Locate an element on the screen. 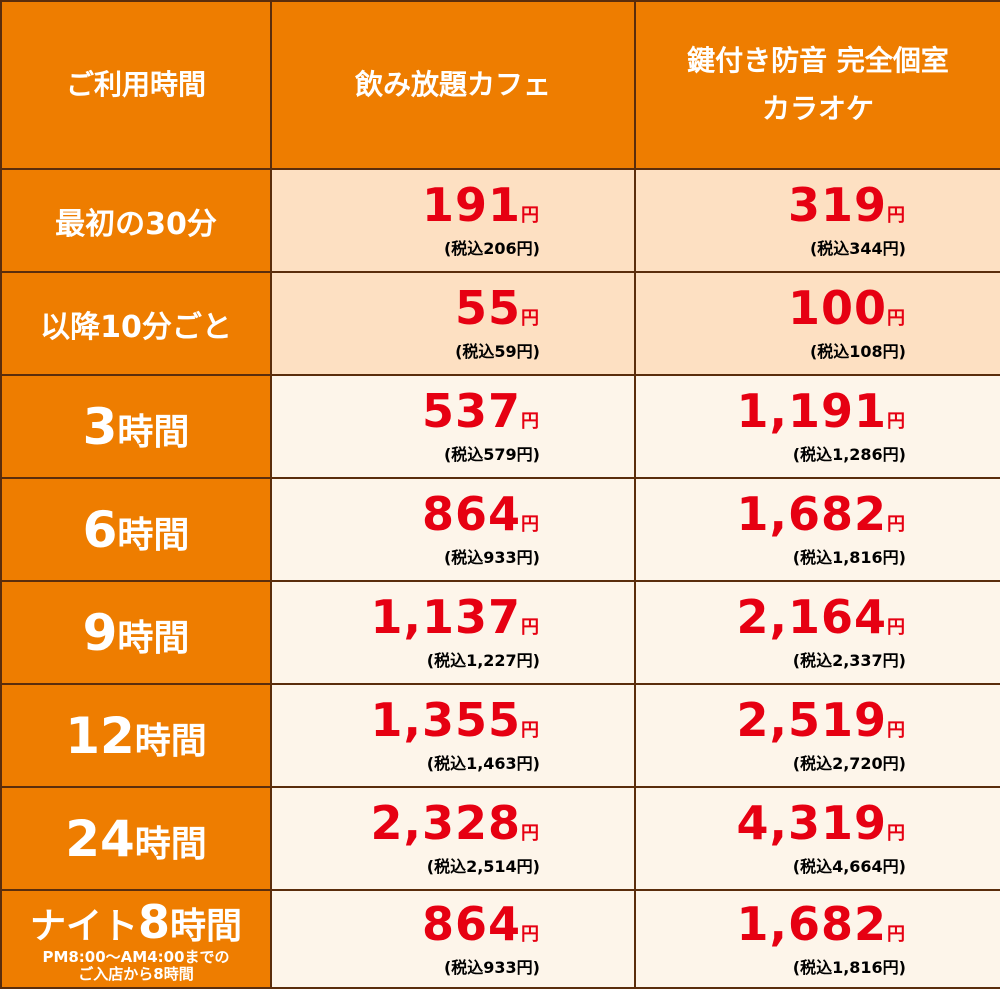 Image resolution: width=1000 pixels, height=989 pixels. karaoke-price-cell: 1,191円 (税込1,286円) is located at coordinates (817, 426).